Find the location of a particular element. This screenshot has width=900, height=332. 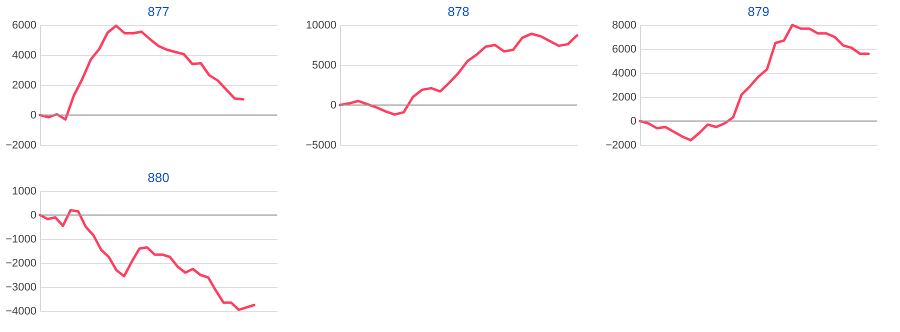

chart-title: 878 is located at coordinates (459, 11).